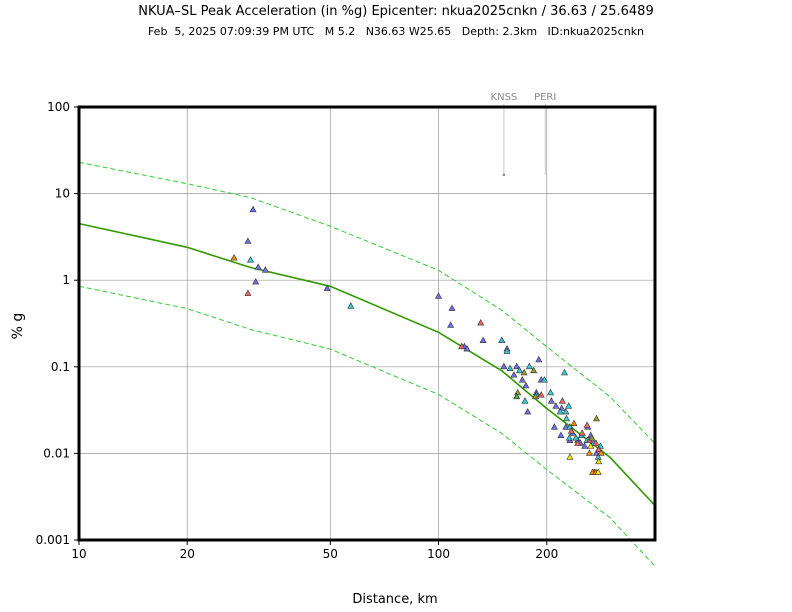 The height and width of the screenshot is (612, 792). Describe the element at coordinates (78, 554) in the screenshot. I see `x-tick-label: 10` at that location.